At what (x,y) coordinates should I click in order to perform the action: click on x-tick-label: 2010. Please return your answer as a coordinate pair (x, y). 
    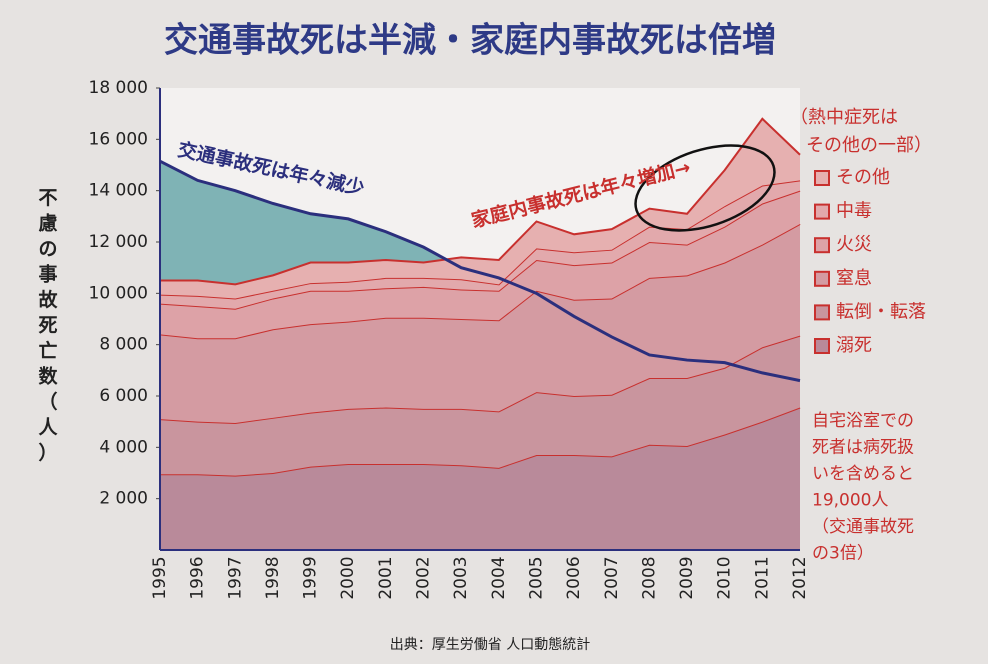
    Looking at the image, I should click on (725, 577).